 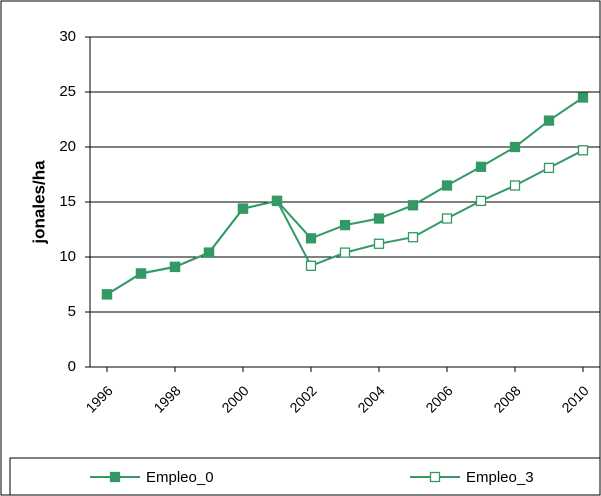 I want to click on y-tick-label: 20, so click(x=67, y=146).